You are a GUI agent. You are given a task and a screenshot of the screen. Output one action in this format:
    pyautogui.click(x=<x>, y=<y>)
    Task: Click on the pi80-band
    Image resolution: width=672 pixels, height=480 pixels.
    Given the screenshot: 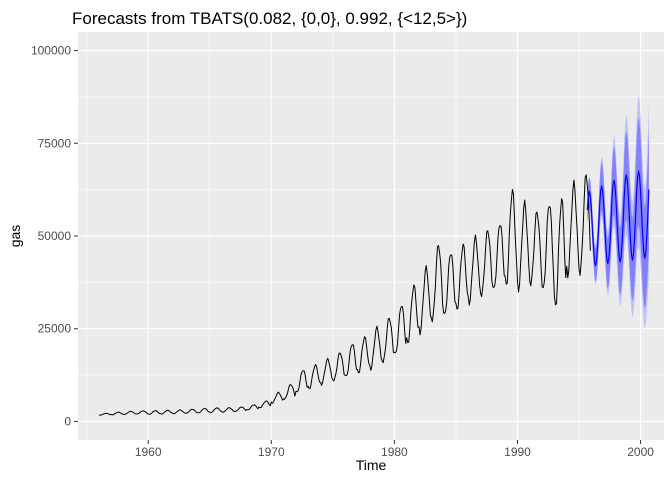 What is the action you would take?
    pyautogui.click(x=618, y=212)
    